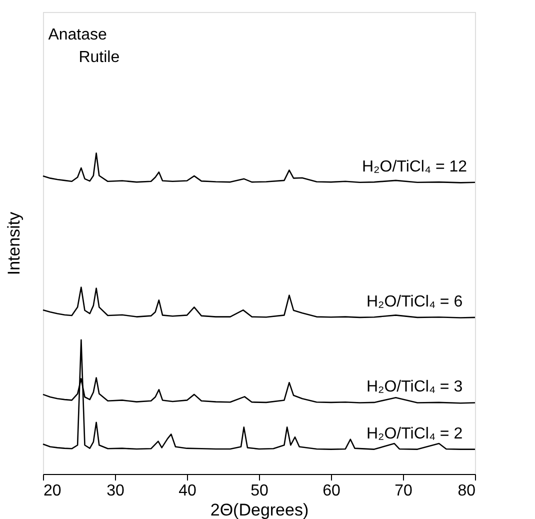 Image resolution: width=535 pixels, height=519 pixels. What do you see at coordinates (259, 509) in the screenshot?
I see `x-axis-title: 2Θ(Degrees)` at bounding box center [259, 509].